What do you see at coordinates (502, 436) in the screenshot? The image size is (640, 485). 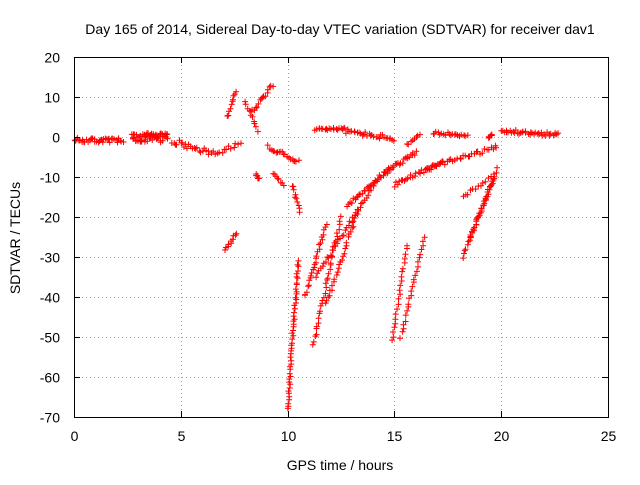 I see `x-tick-label: 20` at bounding box center [502, 436].